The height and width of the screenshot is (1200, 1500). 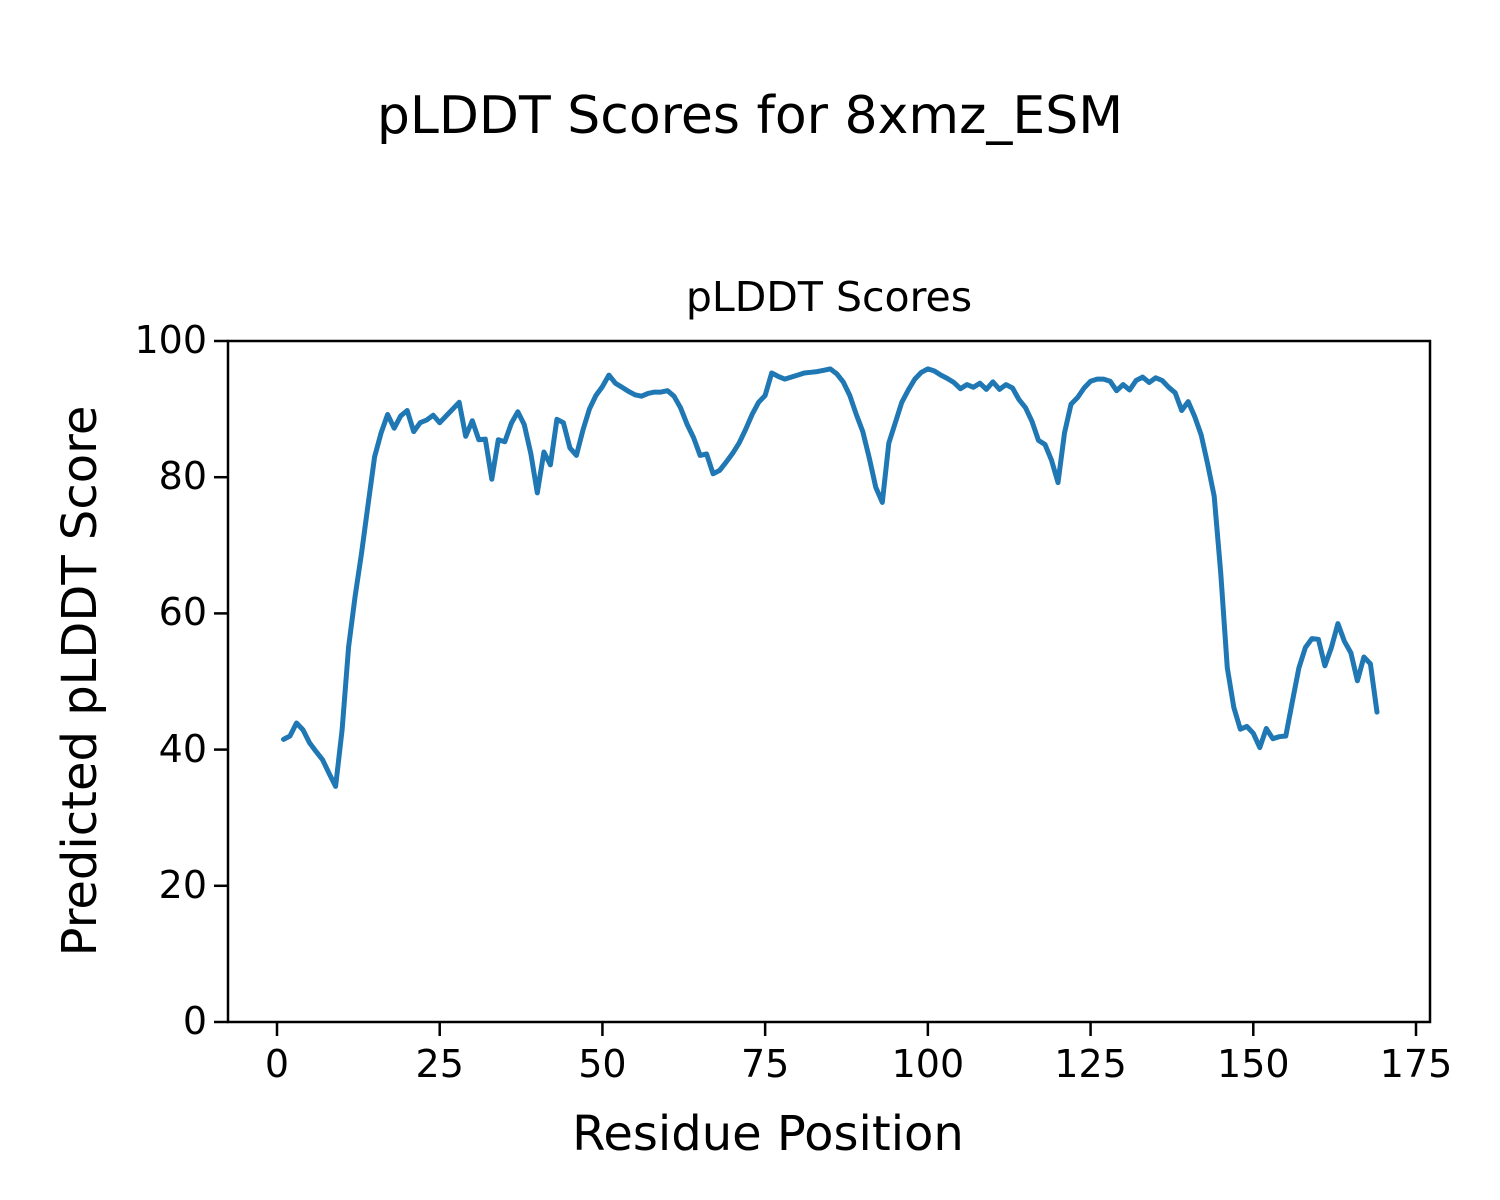 What do you see at coordinates (768, 1134) in the screenshot?
I see `x-axis-label: Residue Position` at bounding box center [768, 1134].